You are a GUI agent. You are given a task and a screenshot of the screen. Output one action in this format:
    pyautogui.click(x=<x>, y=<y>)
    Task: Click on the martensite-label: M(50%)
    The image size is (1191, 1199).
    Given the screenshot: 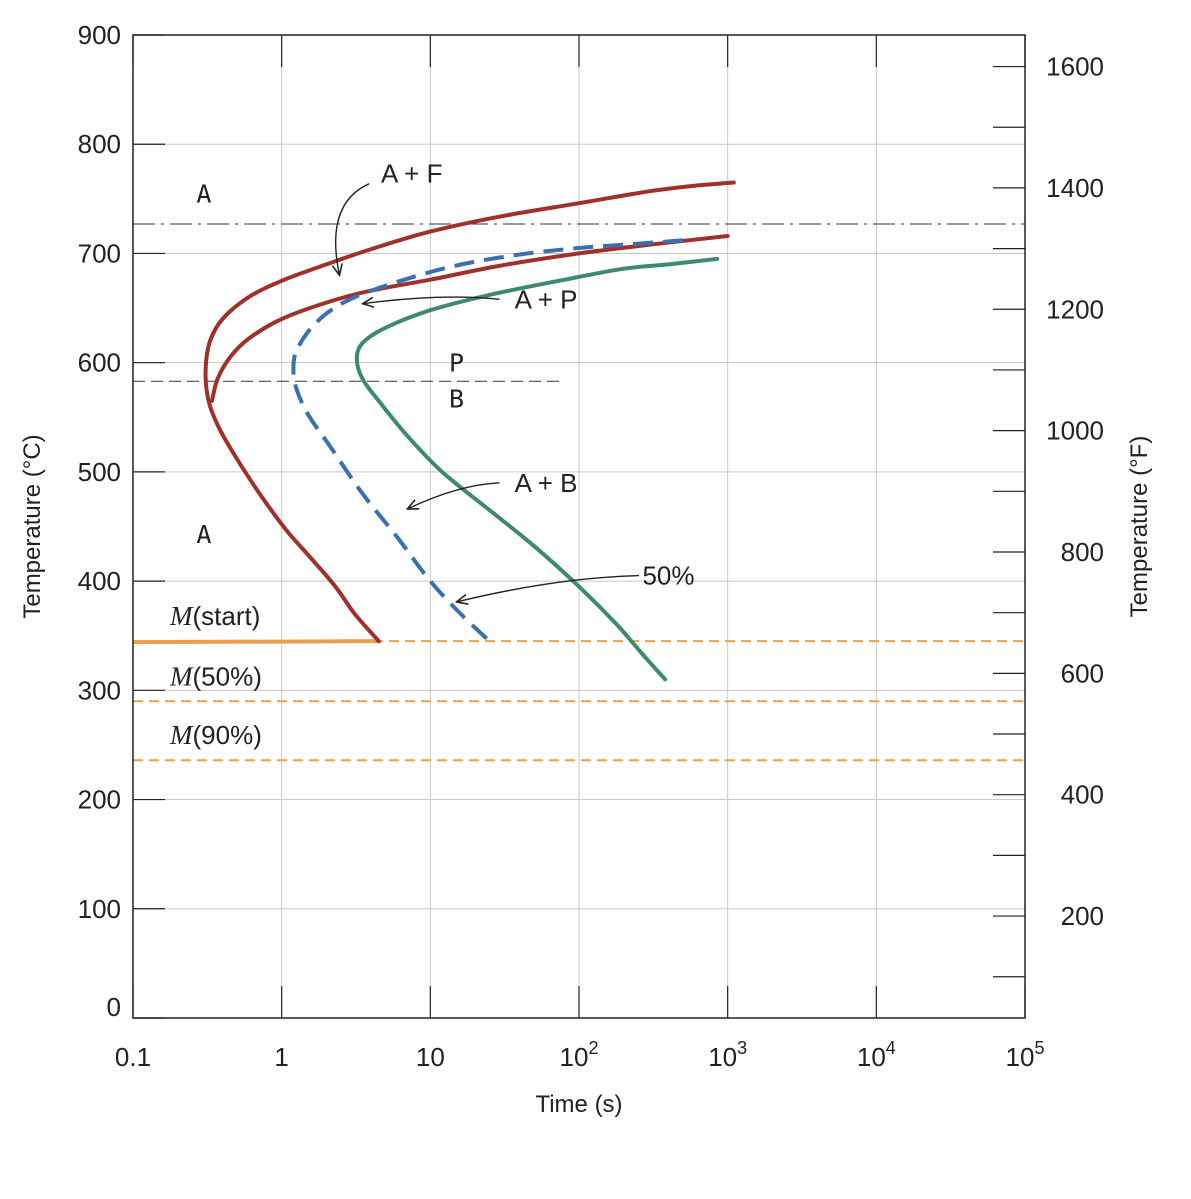 What is the action you would take?
    pyautogui.click(x=215, y=676)
    